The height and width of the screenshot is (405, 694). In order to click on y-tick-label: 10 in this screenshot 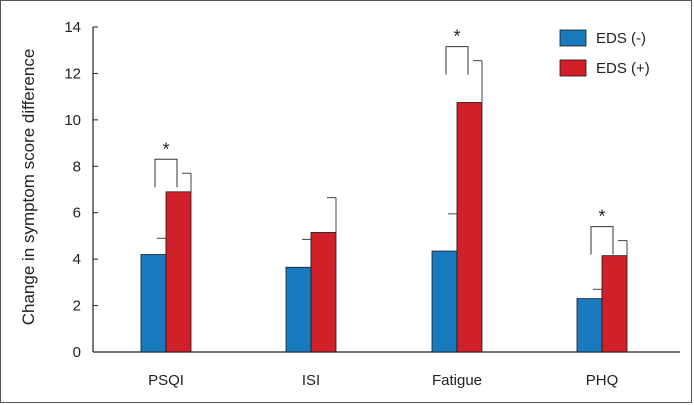, I will do `click(72, 120)`.